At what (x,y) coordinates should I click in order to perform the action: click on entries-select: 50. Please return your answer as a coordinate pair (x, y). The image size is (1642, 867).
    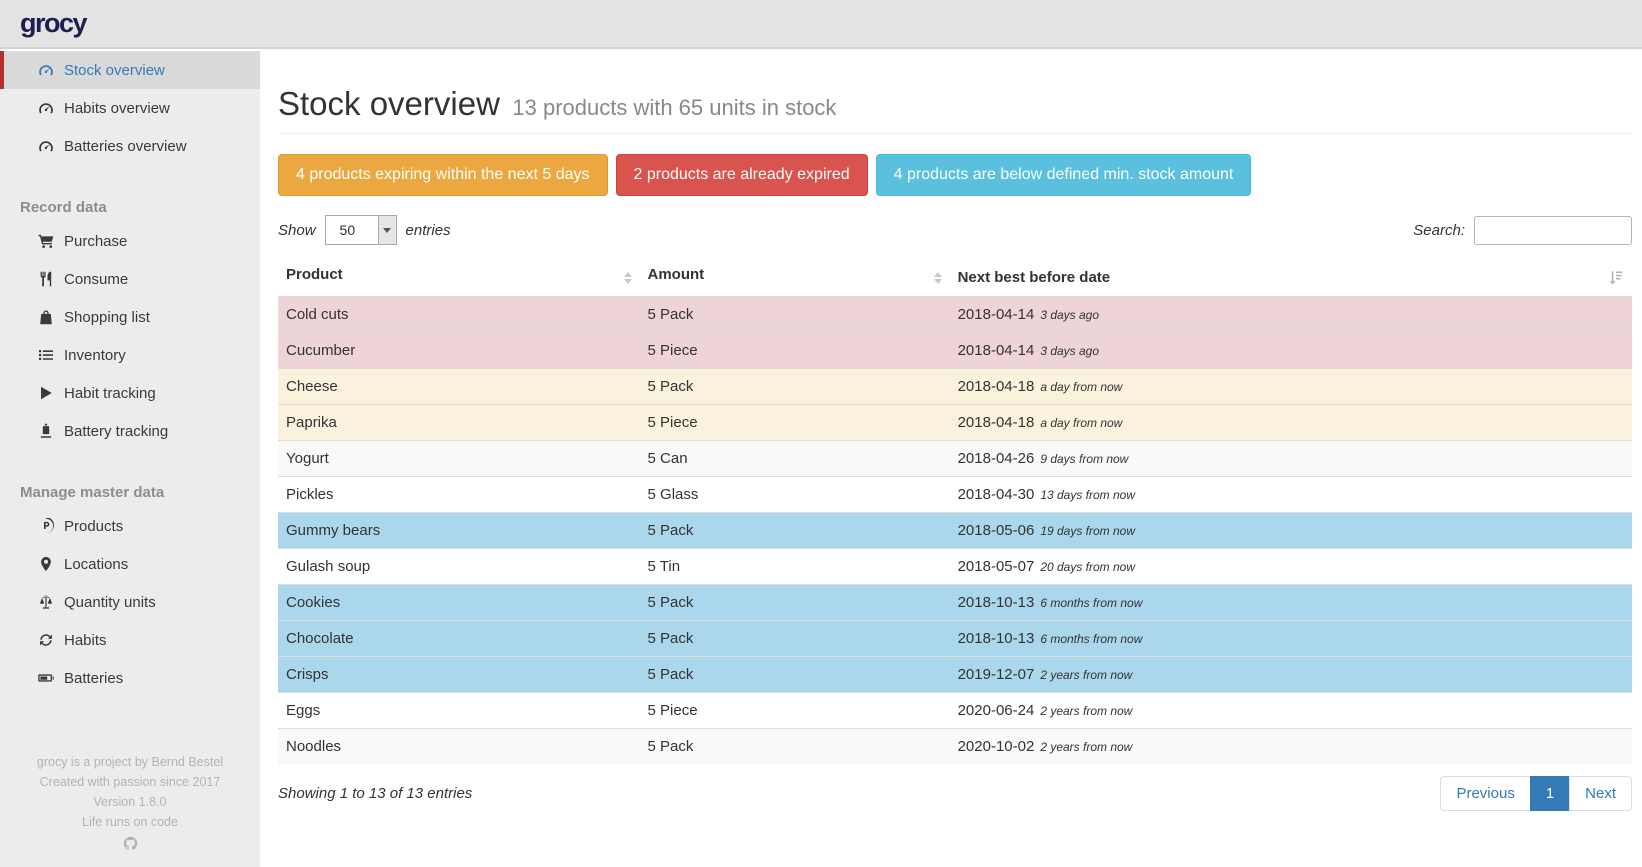
    Looking at the image, I should click on (360, 230).